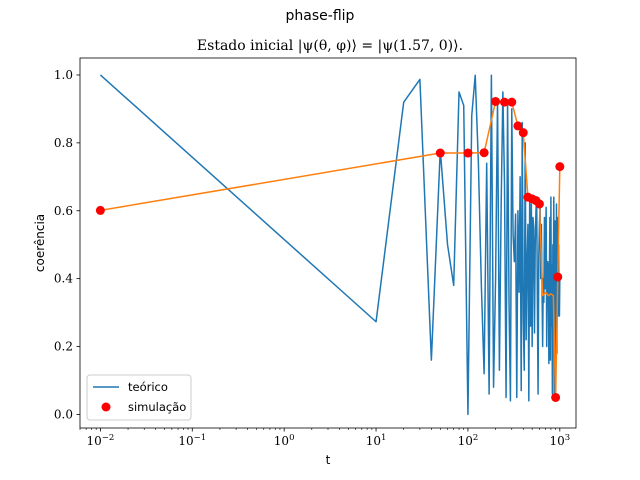 The height and width of the screenshot is (480, 640). What do you see at coordinates (468, 440) in the screenshot?
I see `x-tick-label: 10²` at bounding box center [468, 440].